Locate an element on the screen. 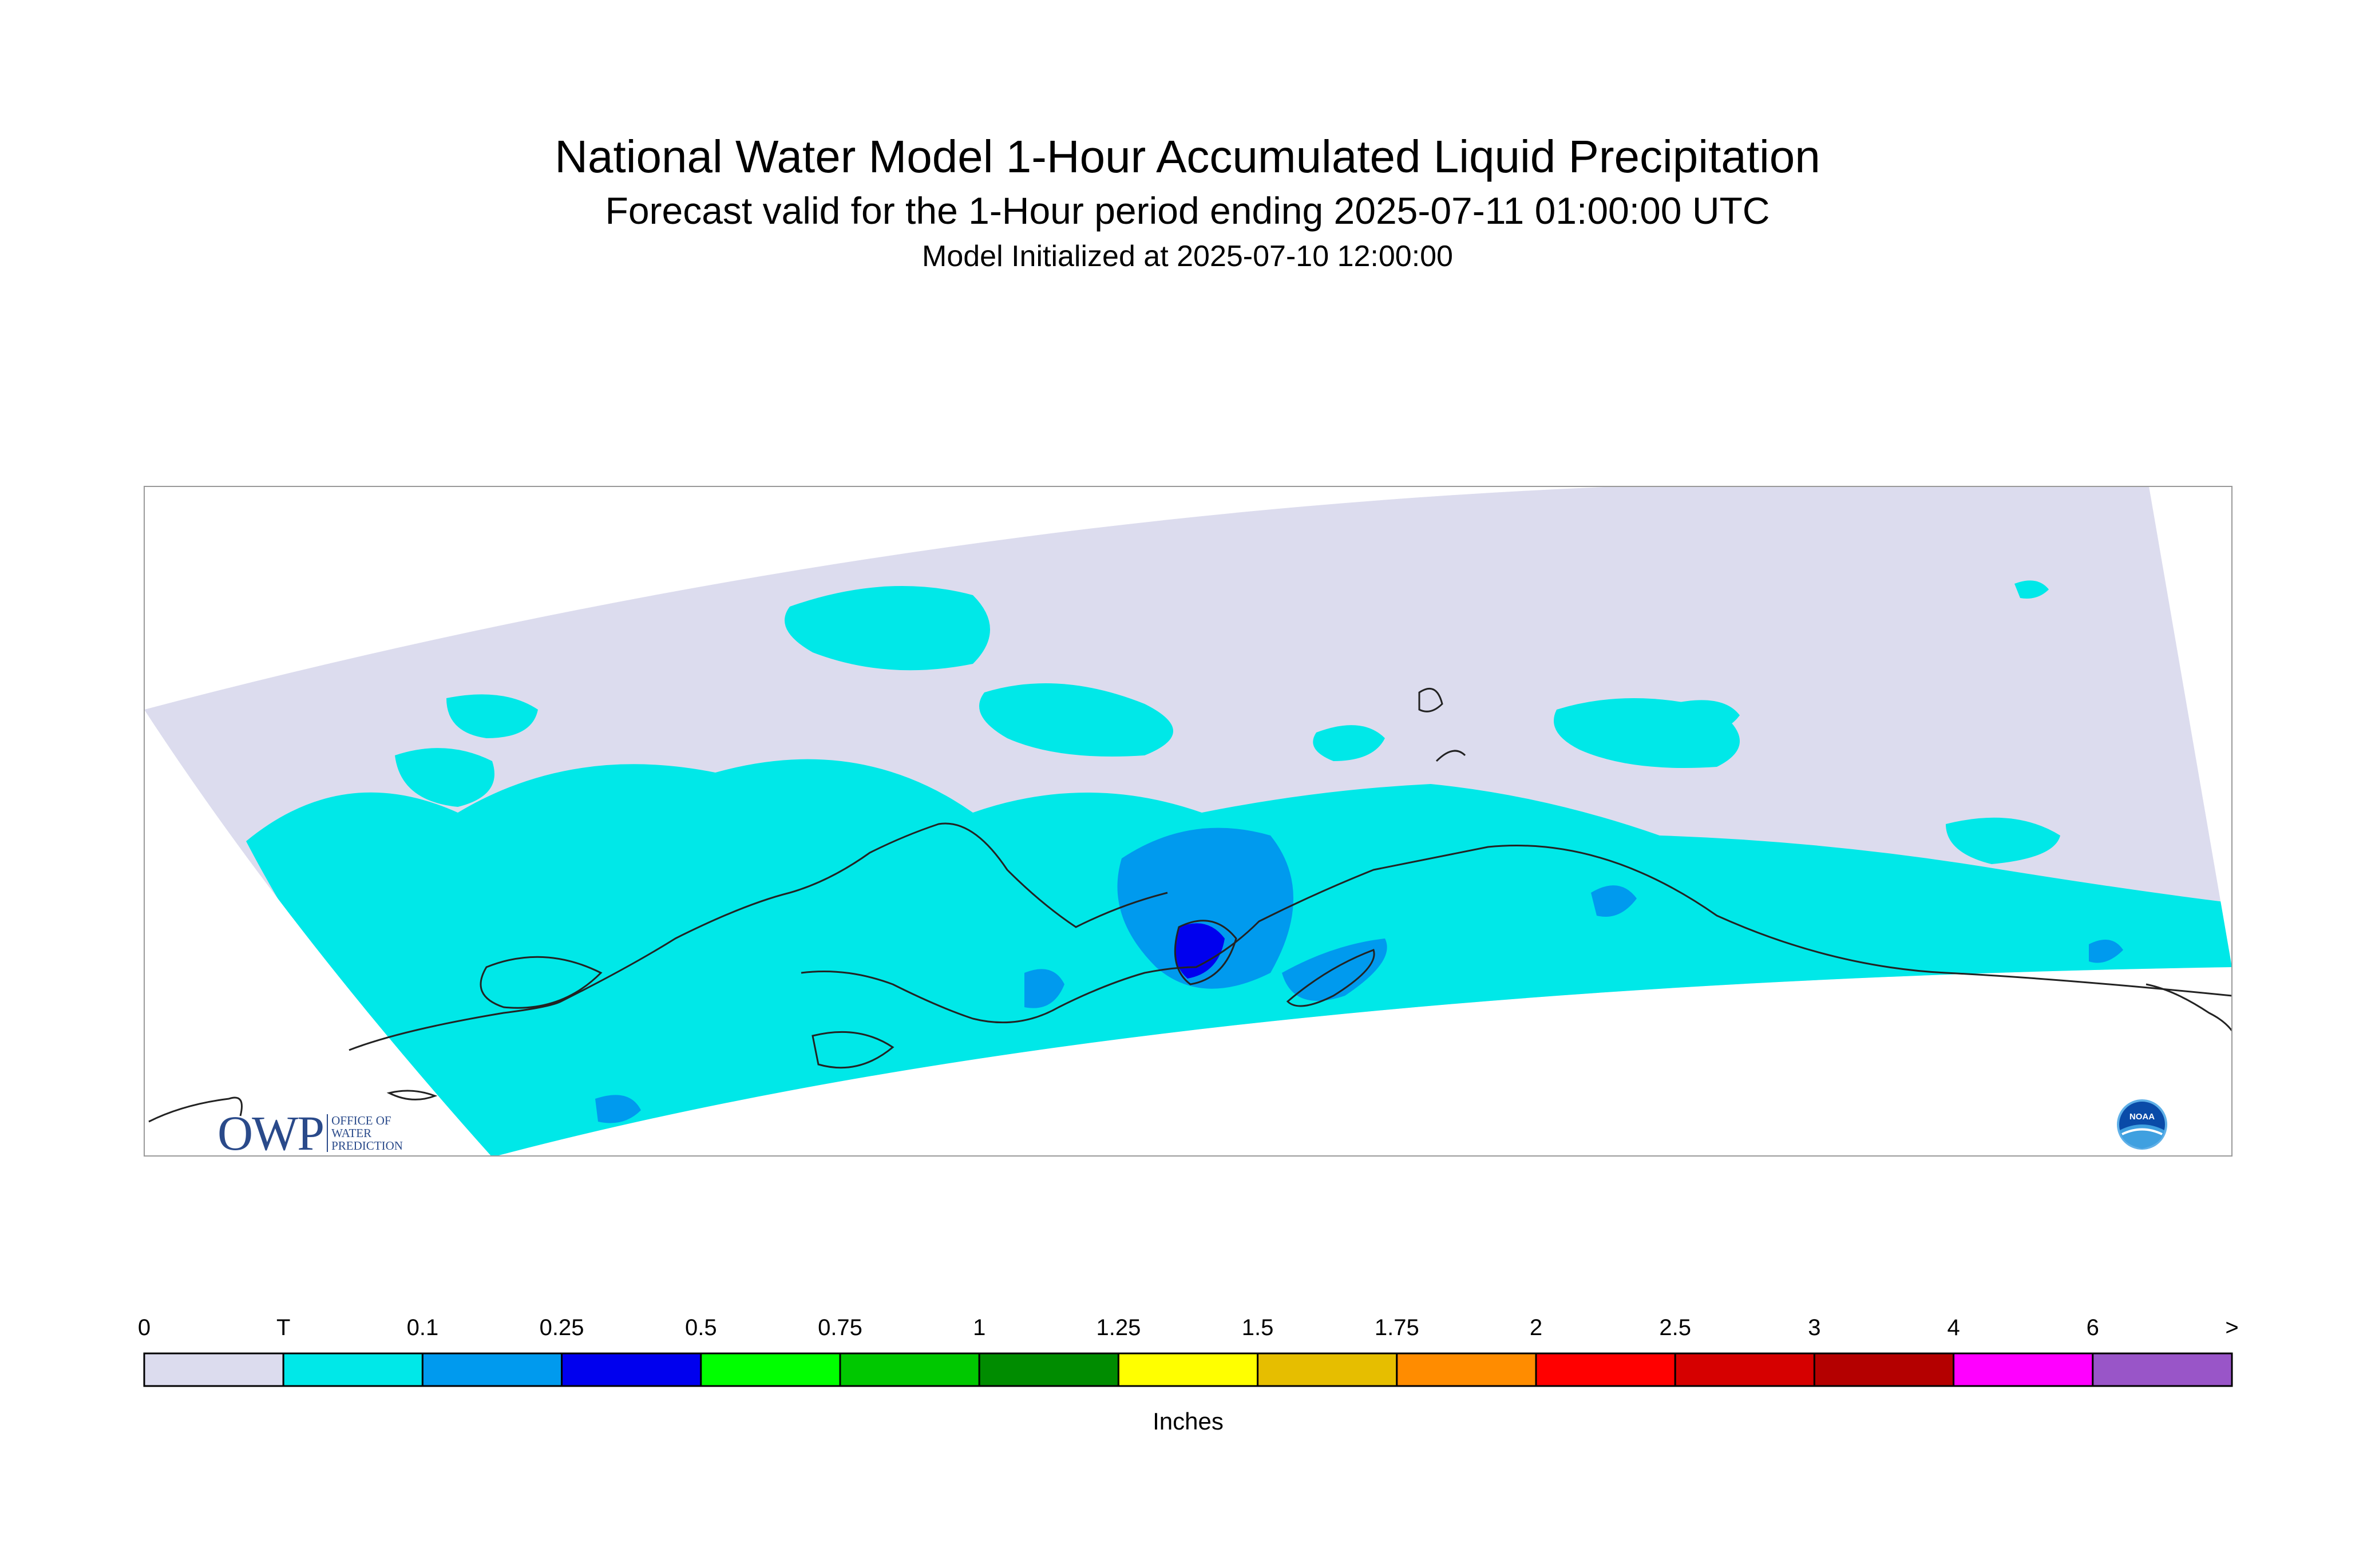 The image size is (2375, 1568). colorbar-tick-label: 1.5 is located at coordinates (1257, 1327).